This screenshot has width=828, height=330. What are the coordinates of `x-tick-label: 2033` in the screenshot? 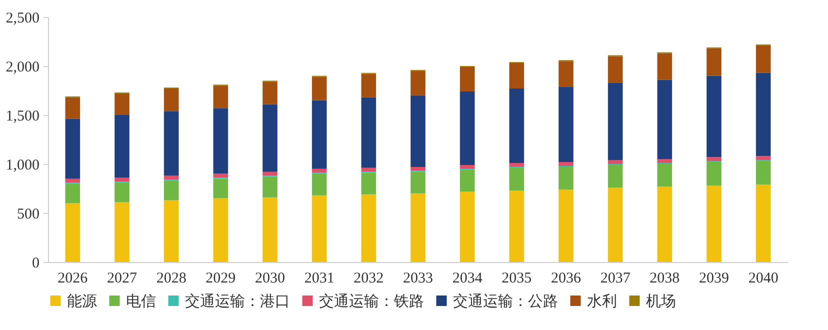 It's located at (418, 278).